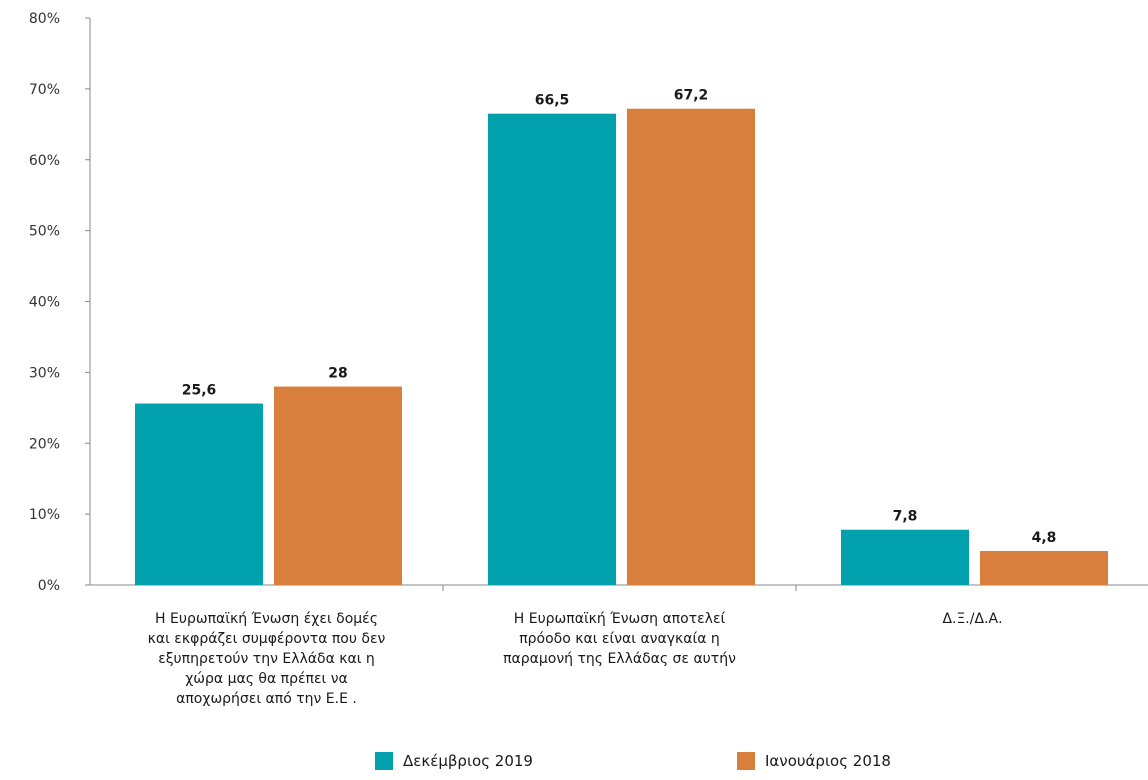 This screenshot has height=780, width=1148. What do you see at coordinates (266, 699) in the screenshot?
I see `x-tick-label-line: αποχωρήσει από την Ε.Ε .` at bounding box center [266, 699].